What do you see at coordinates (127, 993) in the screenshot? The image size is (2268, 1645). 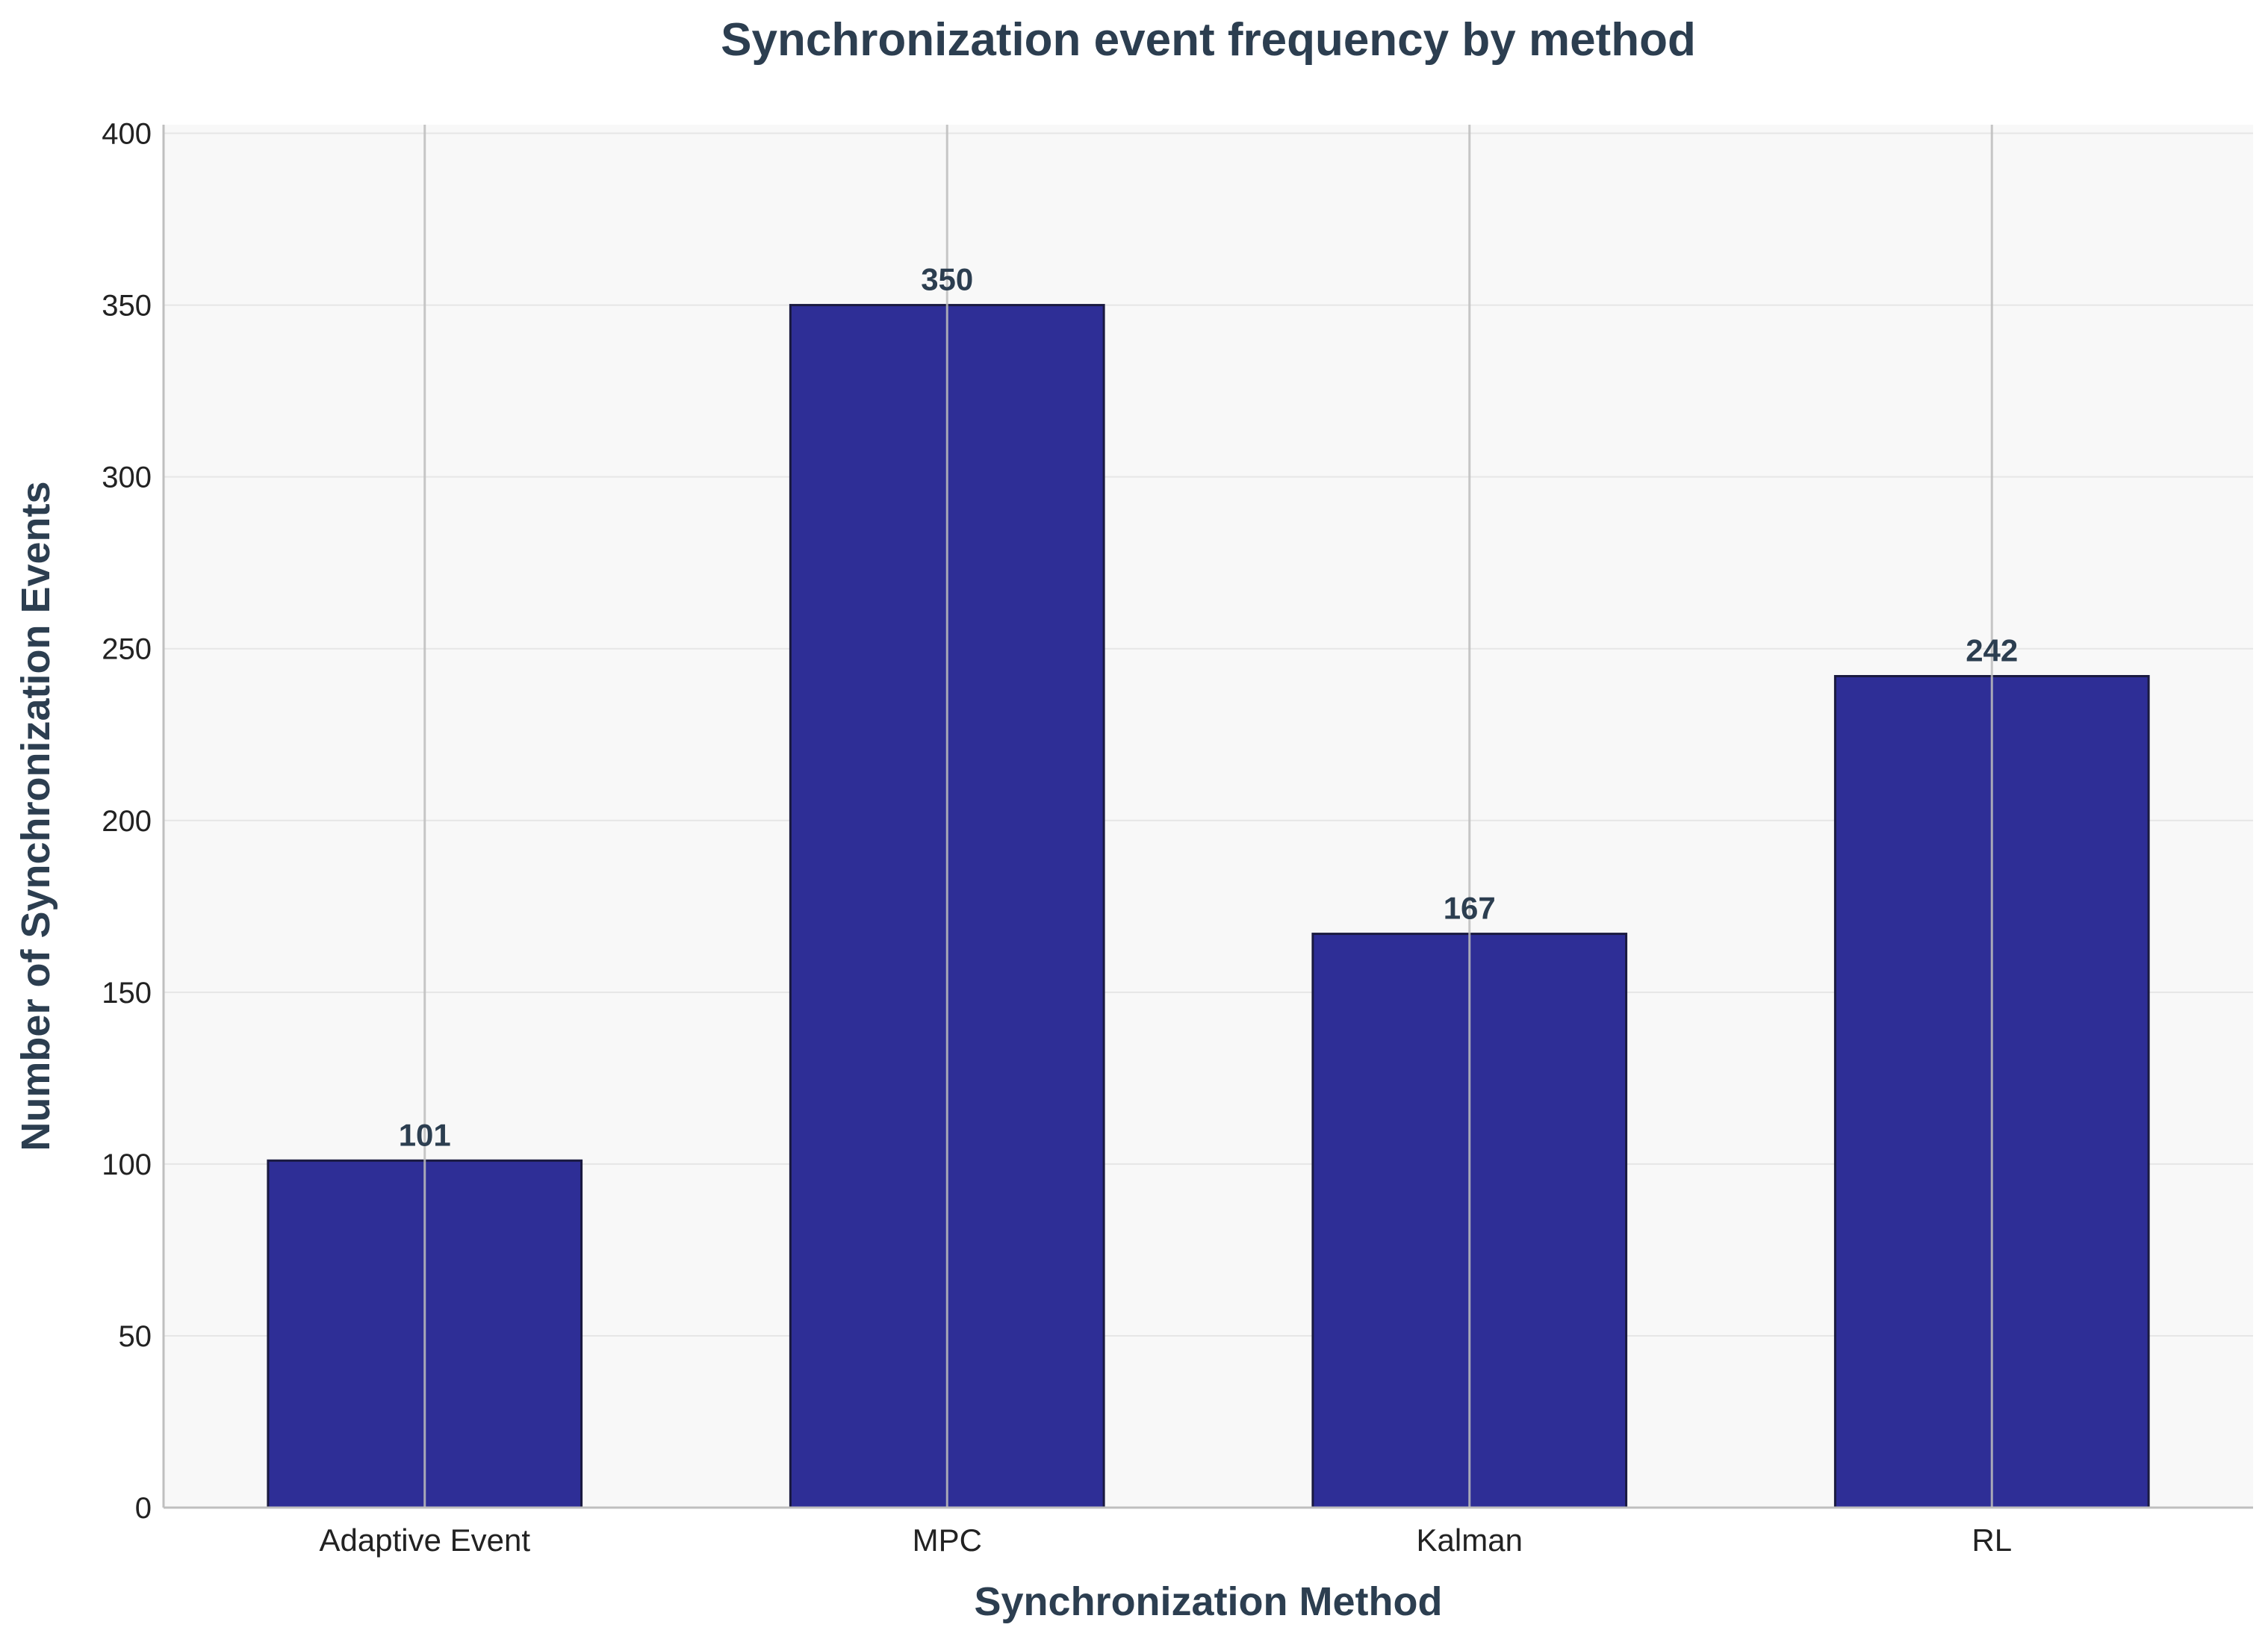 I see `y-tick-label: 150` at bounding box center [127, 993].